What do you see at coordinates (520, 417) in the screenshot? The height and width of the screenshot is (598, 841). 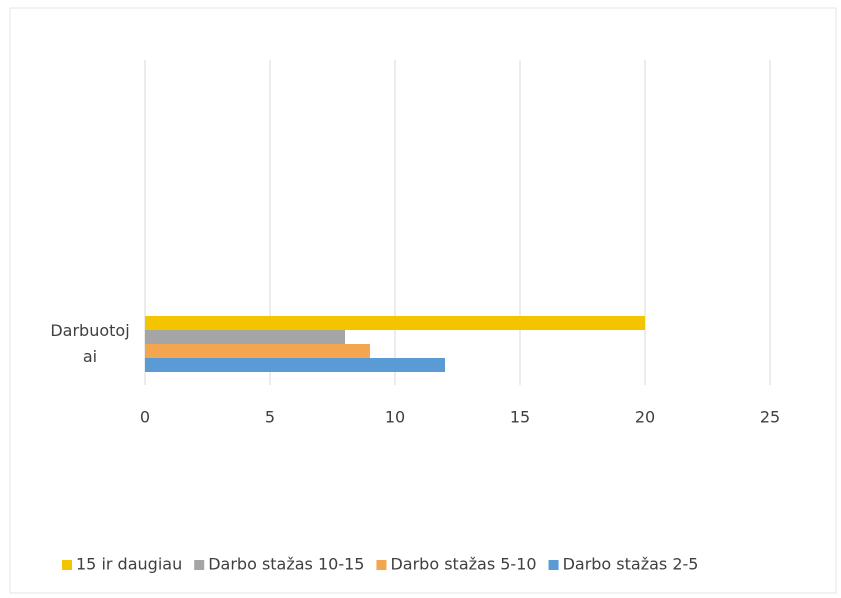 I see `x-tick-label: 15` at bounding box center [520, 417].